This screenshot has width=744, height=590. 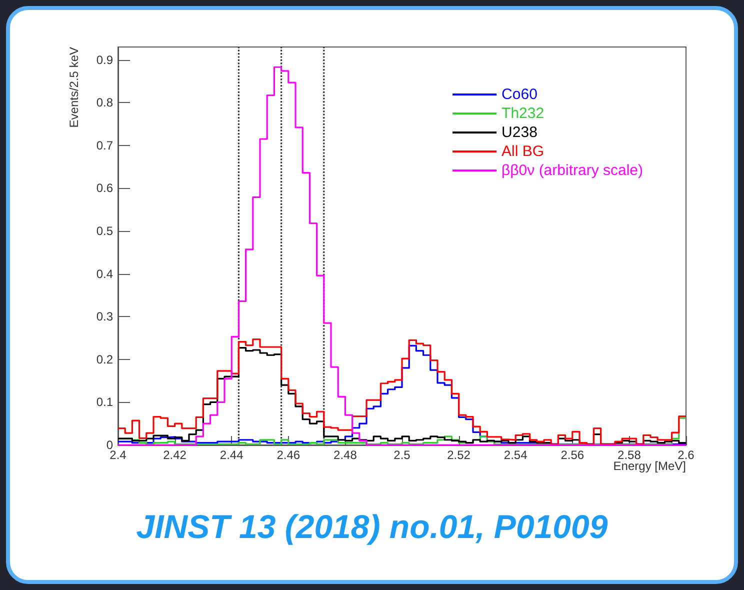 I want to click on text: JINST 13 (2018) no.01, P01009, so click(x=372, y=526).